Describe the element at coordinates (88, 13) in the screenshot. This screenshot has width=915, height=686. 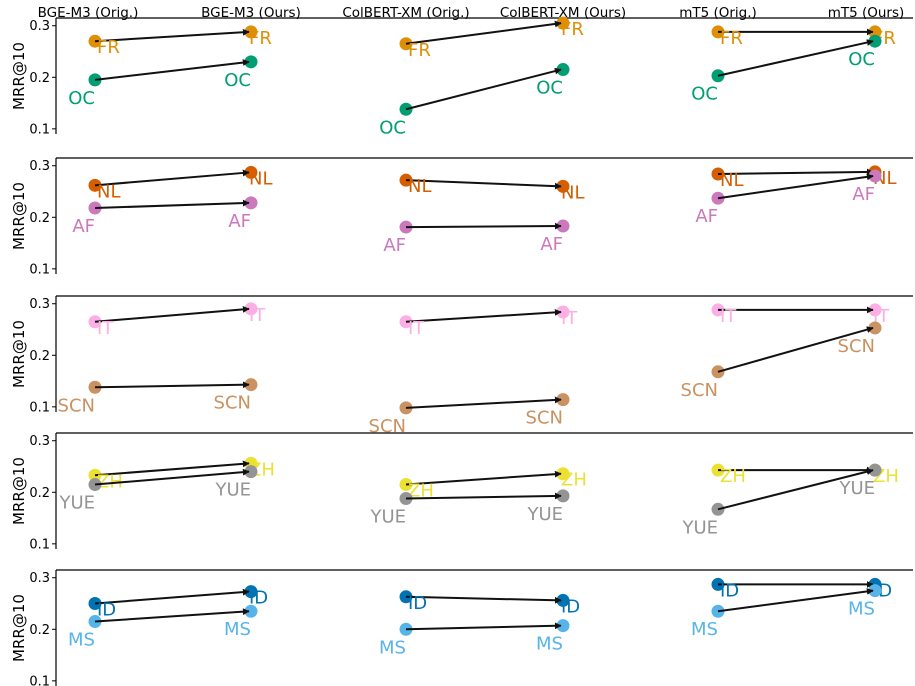
I see `column-header: BGE-M3 (Orig.)` at that location.